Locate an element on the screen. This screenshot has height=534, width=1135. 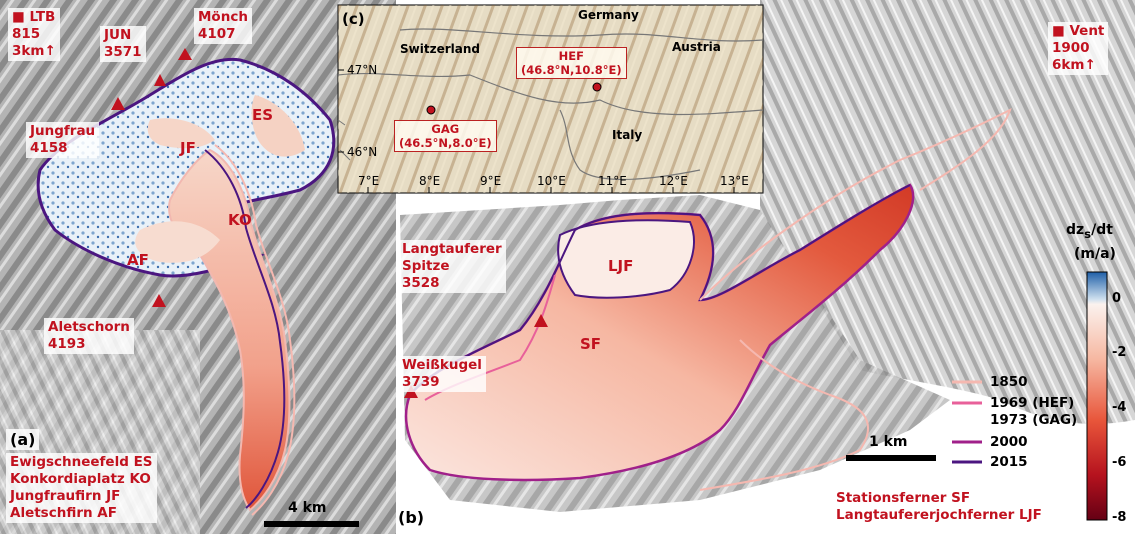
peak-marker-langtauferer is located at coordinates (541, 320).